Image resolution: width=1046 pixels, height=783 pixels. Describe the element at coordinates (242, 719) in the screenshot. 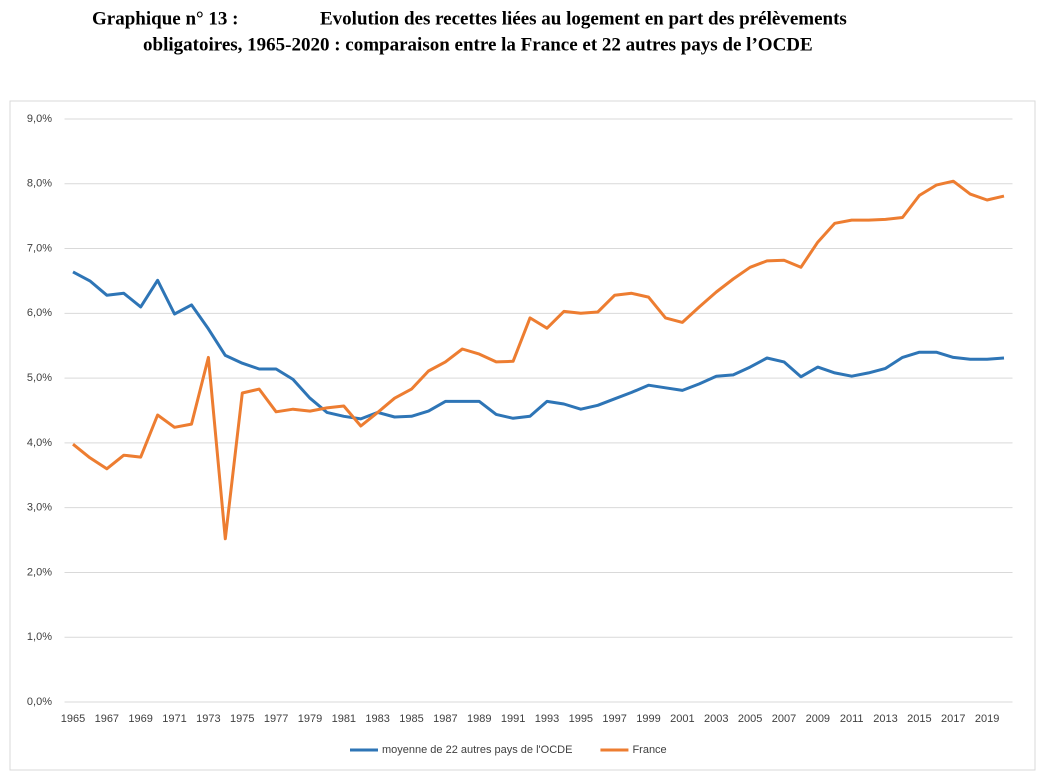

I see `x-tick-label: 1975` at that location.